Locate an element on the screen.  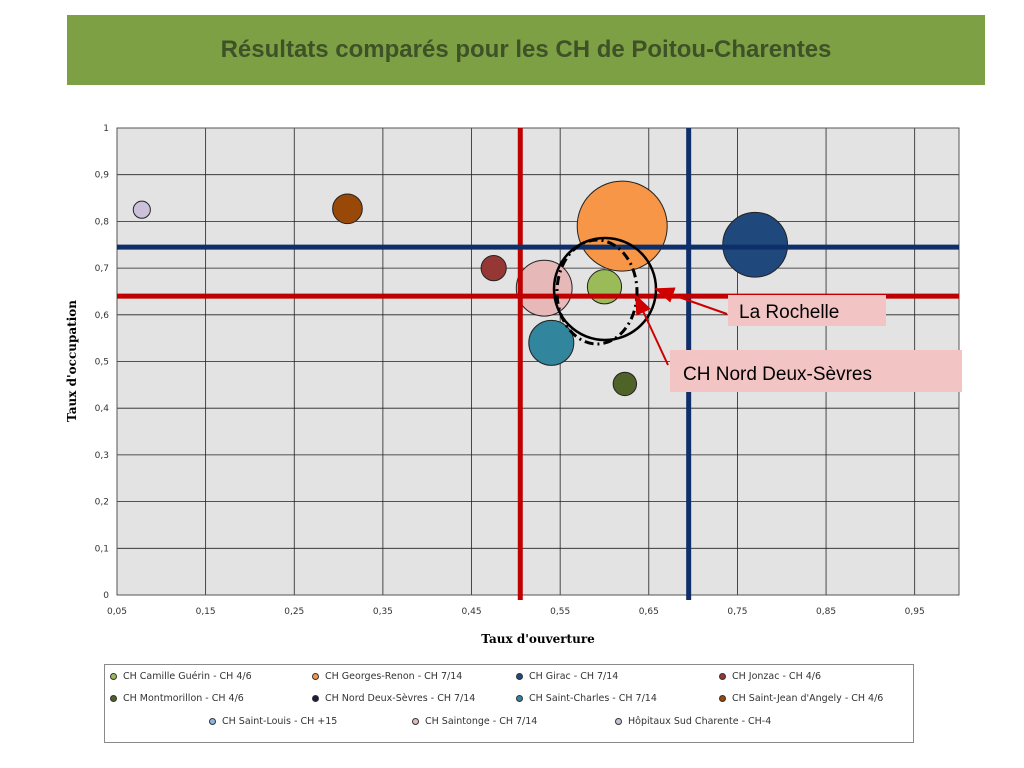
legend-item: CH Georges-Renon - CH 7/14 is located at coordinates (387, 676).